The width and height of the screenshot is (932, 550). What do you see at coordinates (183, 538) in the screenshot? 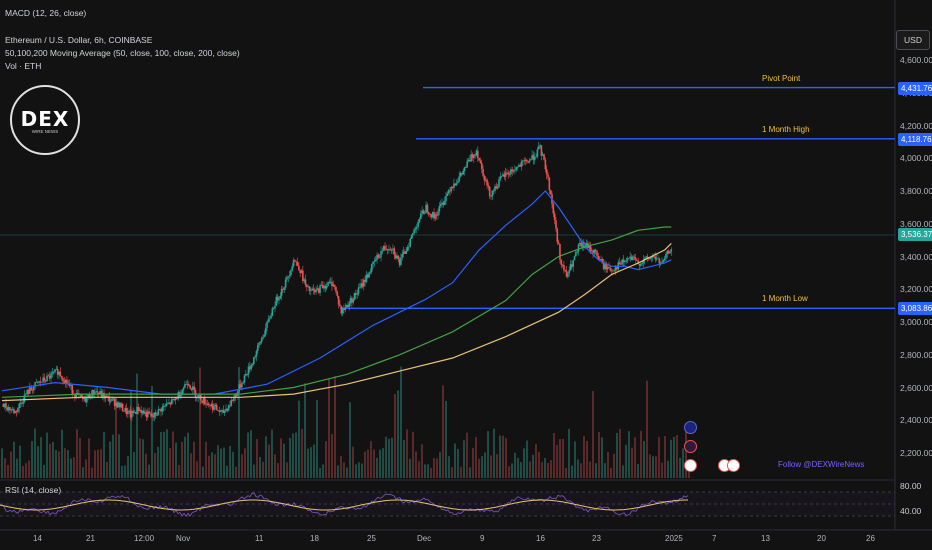
I see `time-tick: Nov` at bounding box center [183, 538].